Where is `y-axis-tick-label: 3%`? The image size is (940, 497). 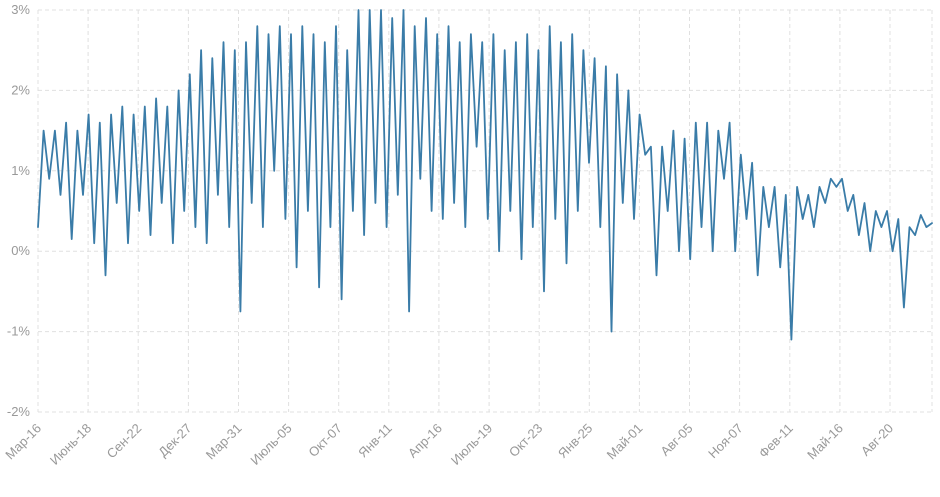
y-axis-tick-label: 3% is located at coordinates (20, 9).